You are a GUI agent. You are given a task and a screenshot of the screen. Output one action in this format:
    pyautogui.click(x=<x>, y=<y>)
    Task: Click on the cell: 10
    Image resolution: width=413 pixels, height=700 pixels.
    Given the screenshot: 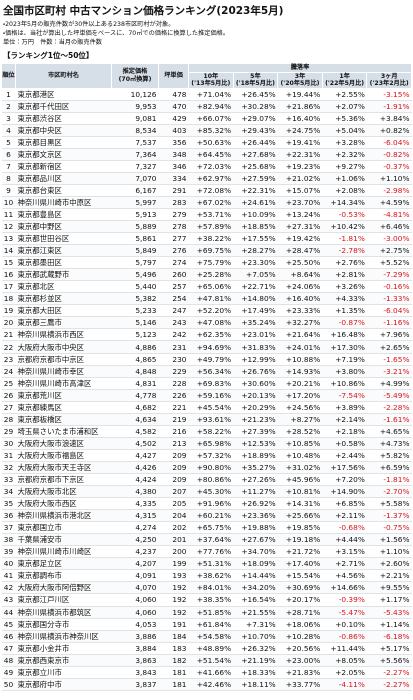 What is the action you would take?
    pyautogui.click(x=8, y=202)
    